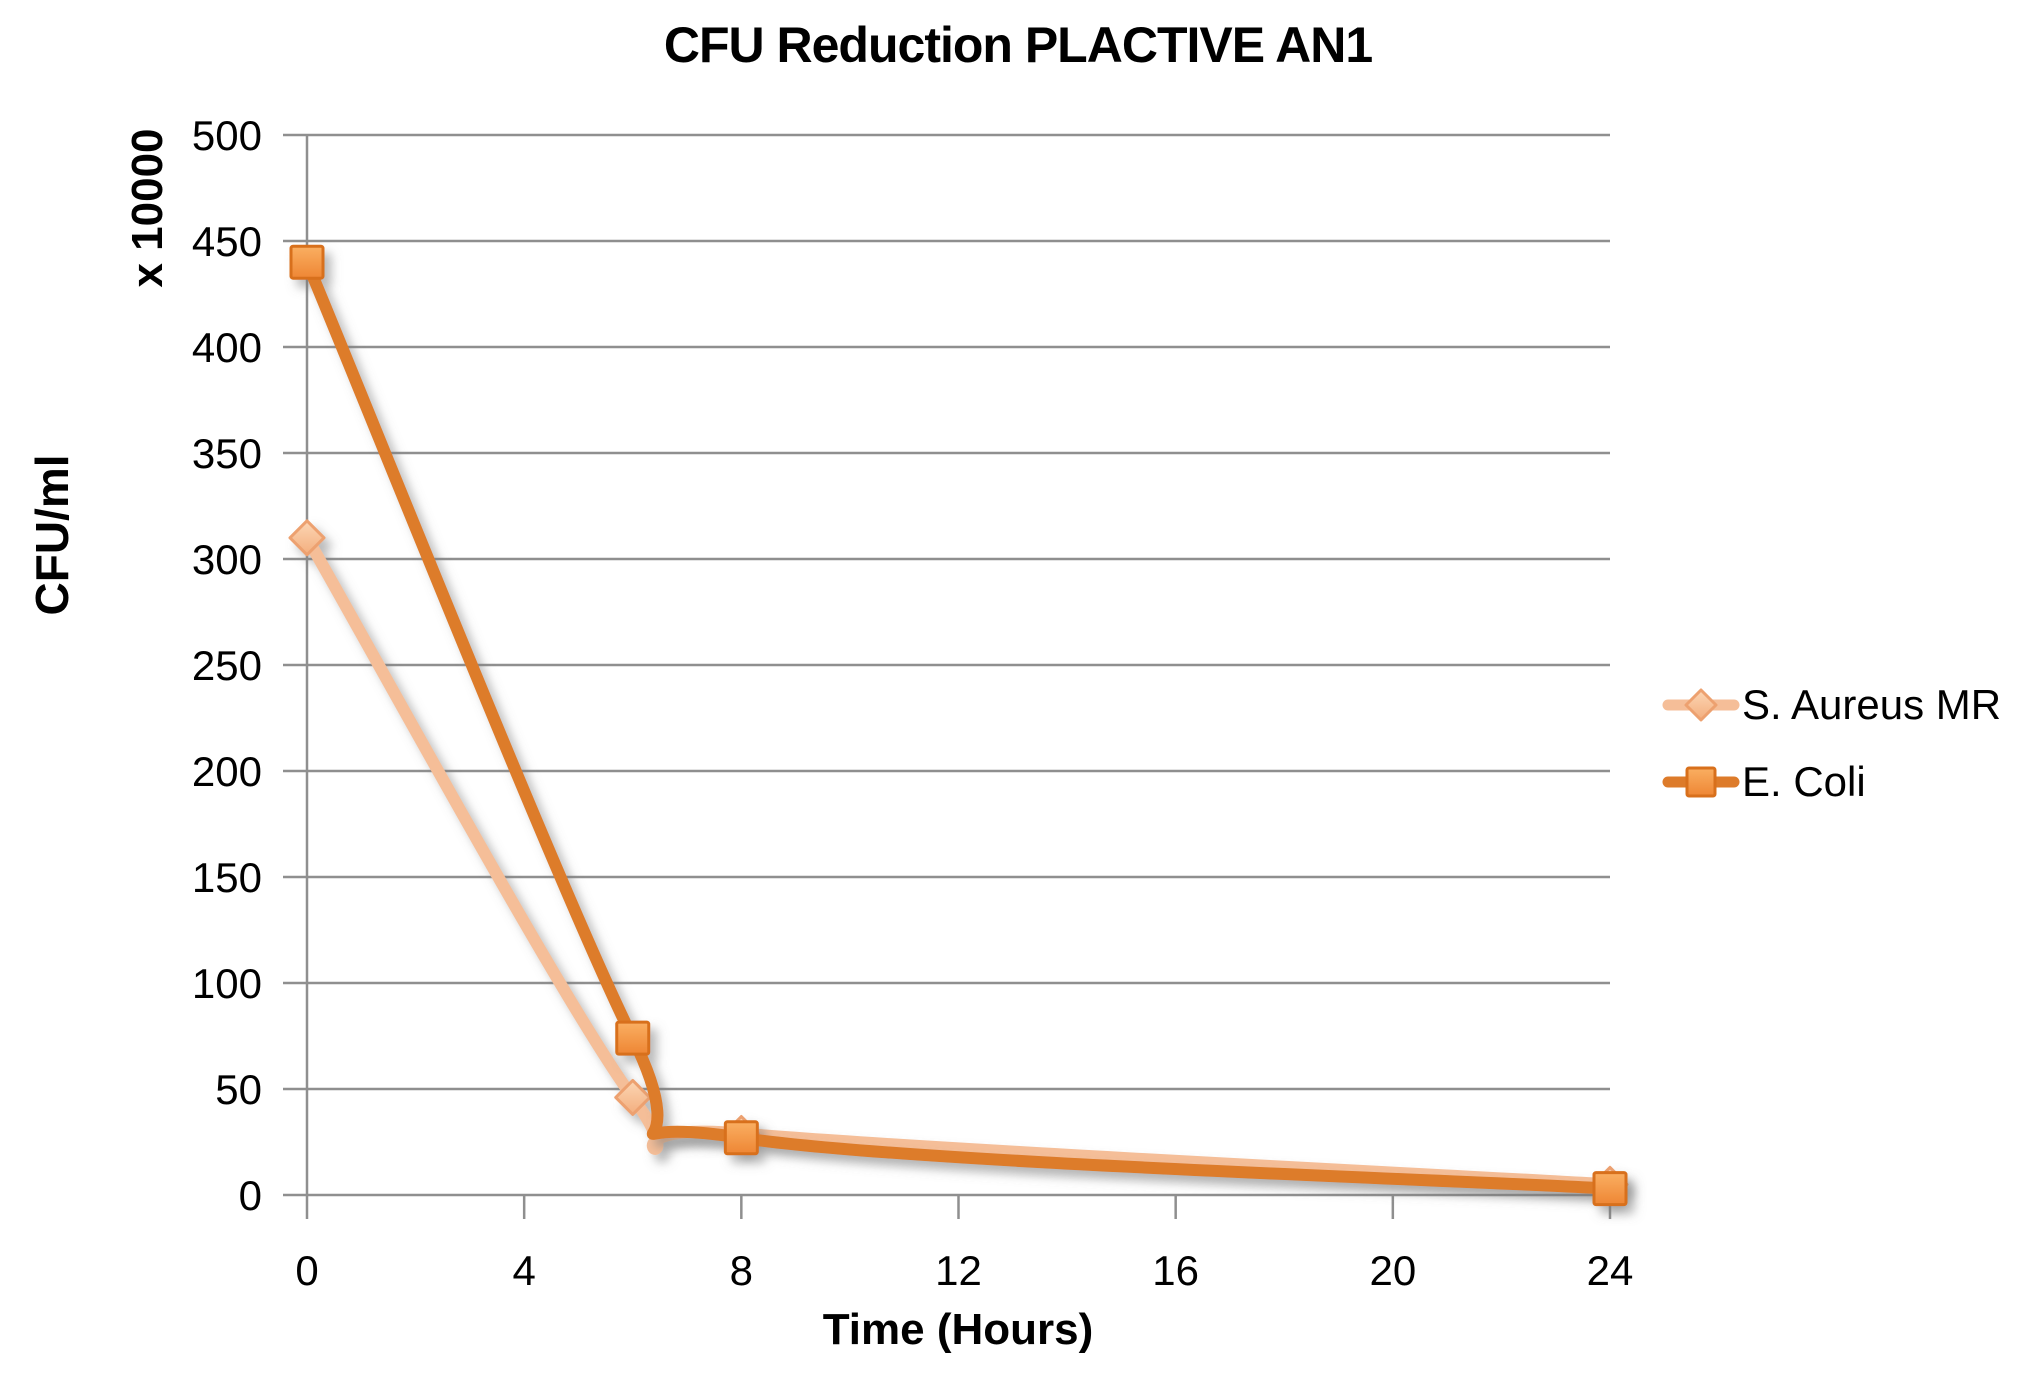 Image resolution: width=2036 pixels, height=1384 pixels. Describe the element at coordinates (1871, 704) in the screenshot. I see `legend-label-s-aureus-mr: S. Aureus MR` at that location.